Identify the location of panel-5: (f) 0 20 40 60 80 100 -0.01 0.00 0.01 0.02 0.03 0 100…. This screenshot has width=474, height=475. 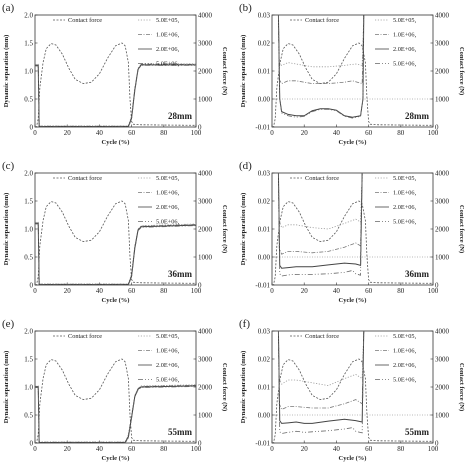
(352, 390).